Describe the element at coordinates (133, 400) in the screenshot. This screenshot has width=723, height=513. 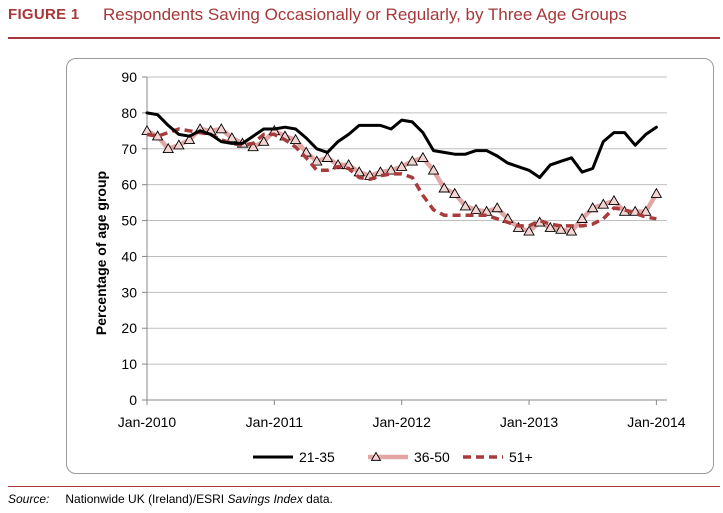
I see `y-tick-label: 0` at that location.